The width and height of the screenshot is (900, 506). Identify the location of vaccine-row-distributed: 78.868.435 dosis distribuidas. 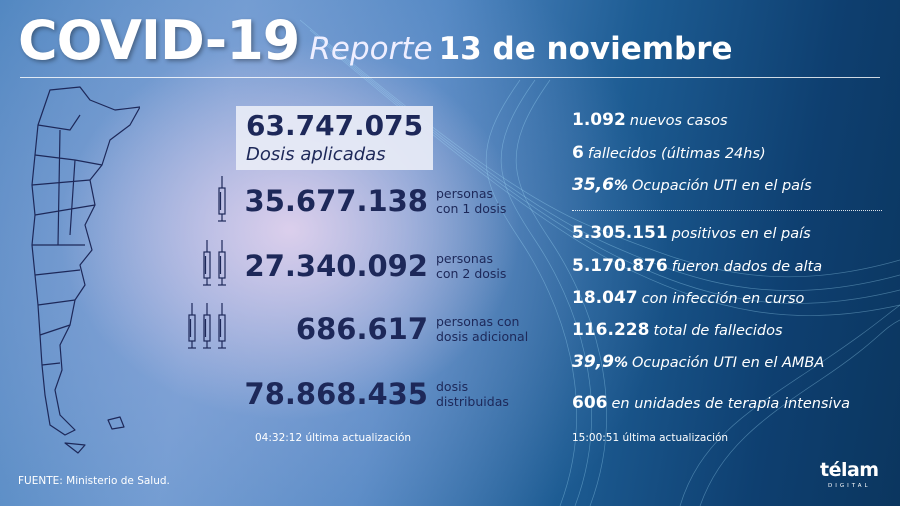
(401, 396).